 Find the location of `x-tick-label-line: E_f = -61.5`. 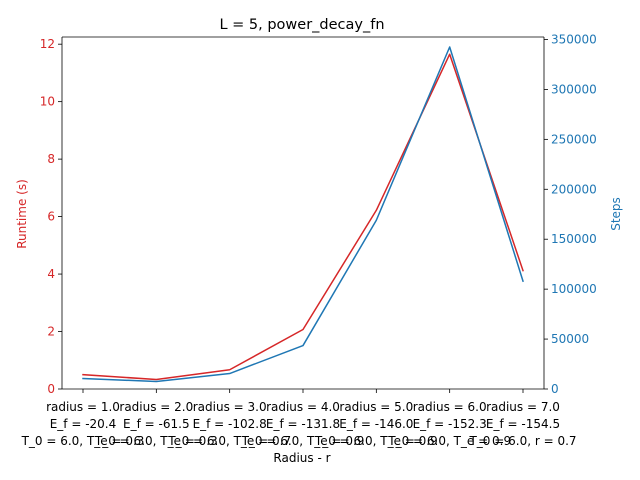

x-tick-label-line: E_f = -61.5 is located at coordinates (156, 424).